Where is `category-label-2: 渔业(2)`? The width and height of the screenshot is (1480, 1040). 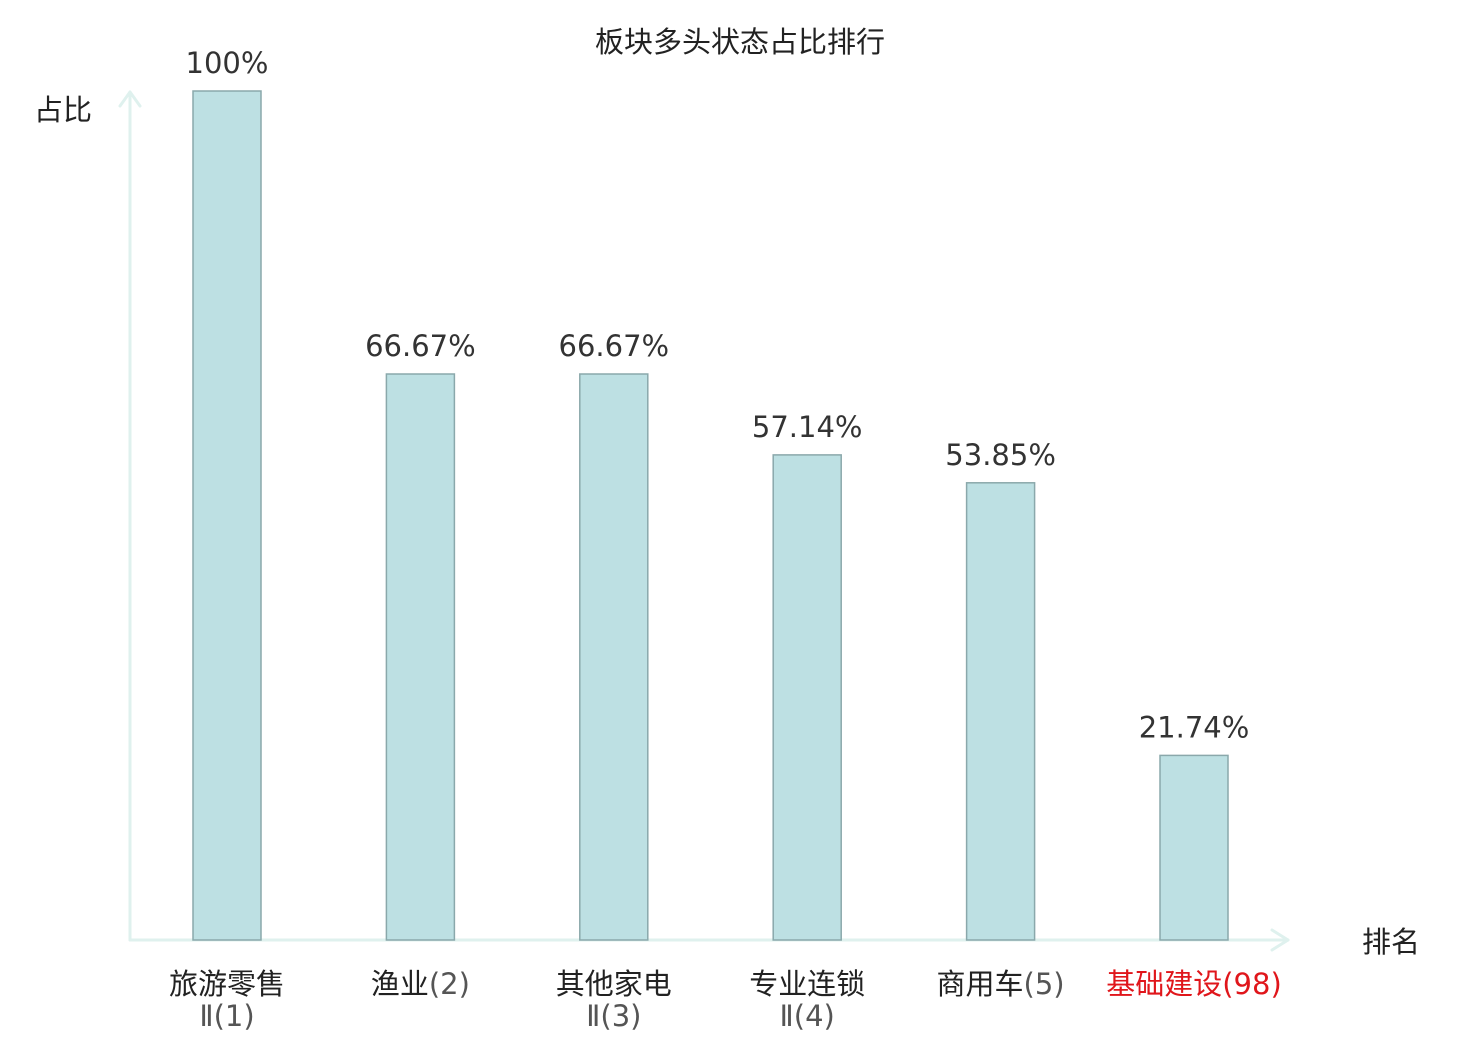
category-label-2: 渔业(2) is located at coordinates (420, 984).